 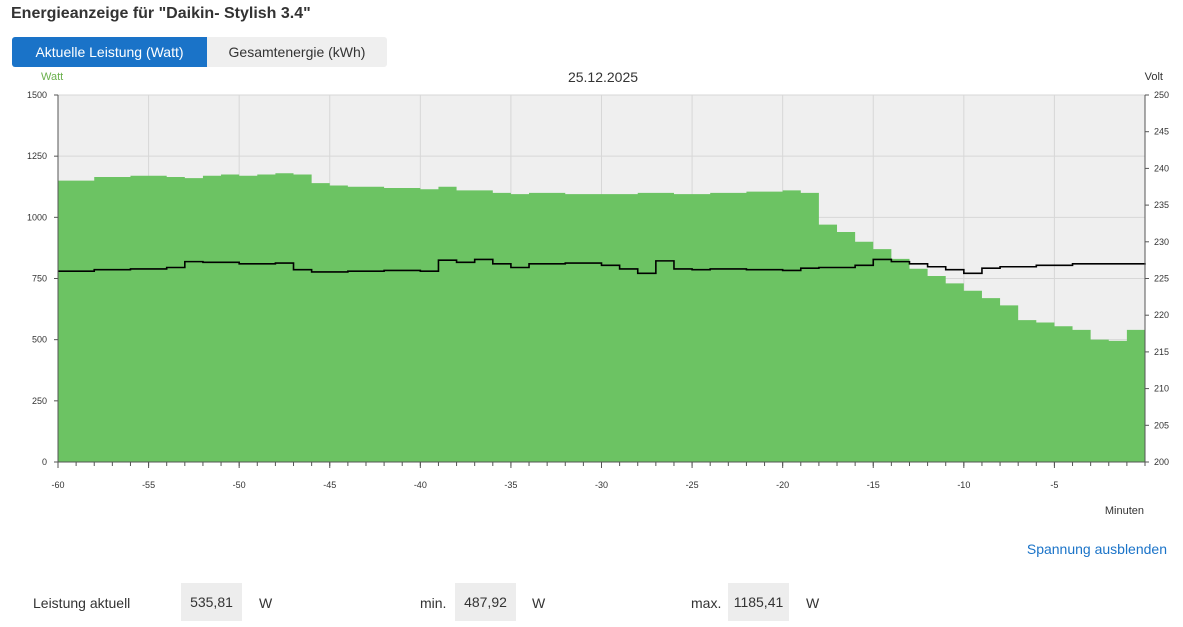 I want to click on voltage-line-series, so click(x=602, y=266).